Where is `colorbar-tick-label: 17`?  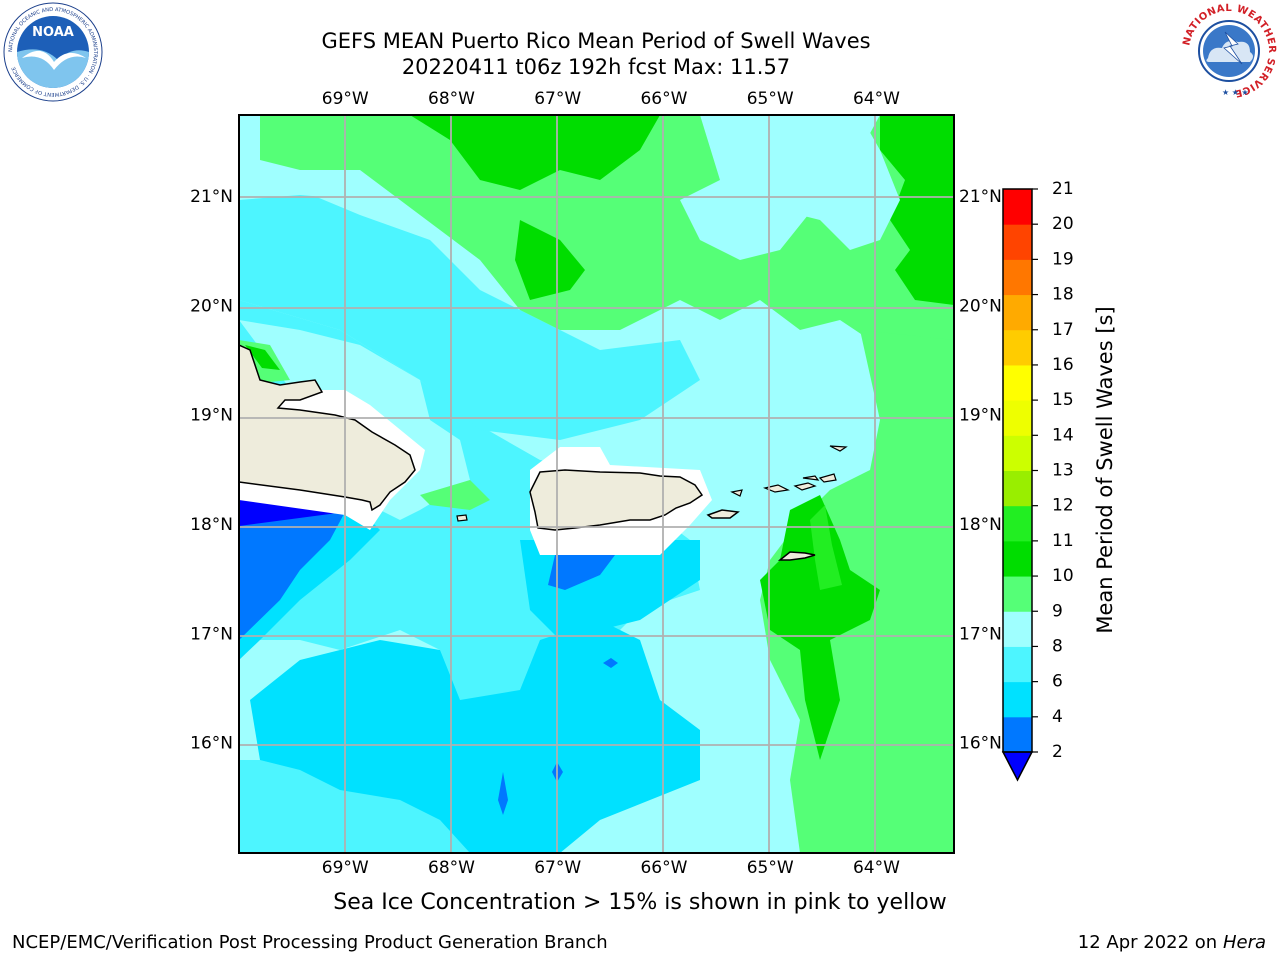
colorbar-tick-label: 17 is located at coordinates (1063, 330).